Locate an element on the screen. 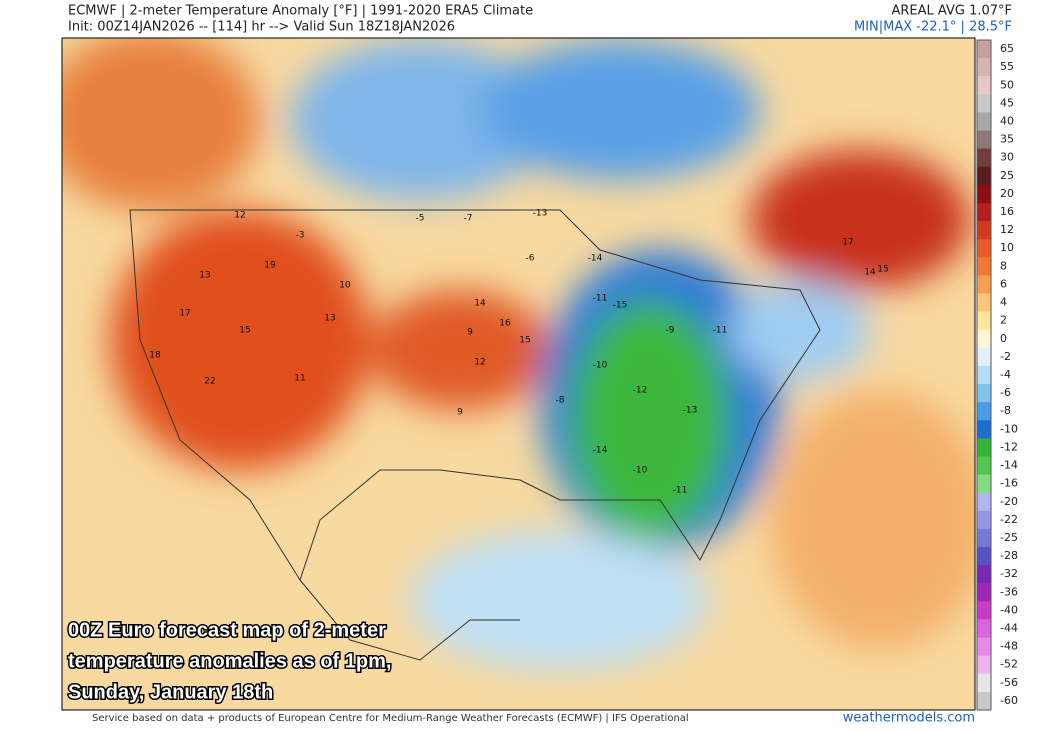 The height and width of the screenshot is (731, 1041). colorbar-label: -20 is located at coordinates (1009, 501).